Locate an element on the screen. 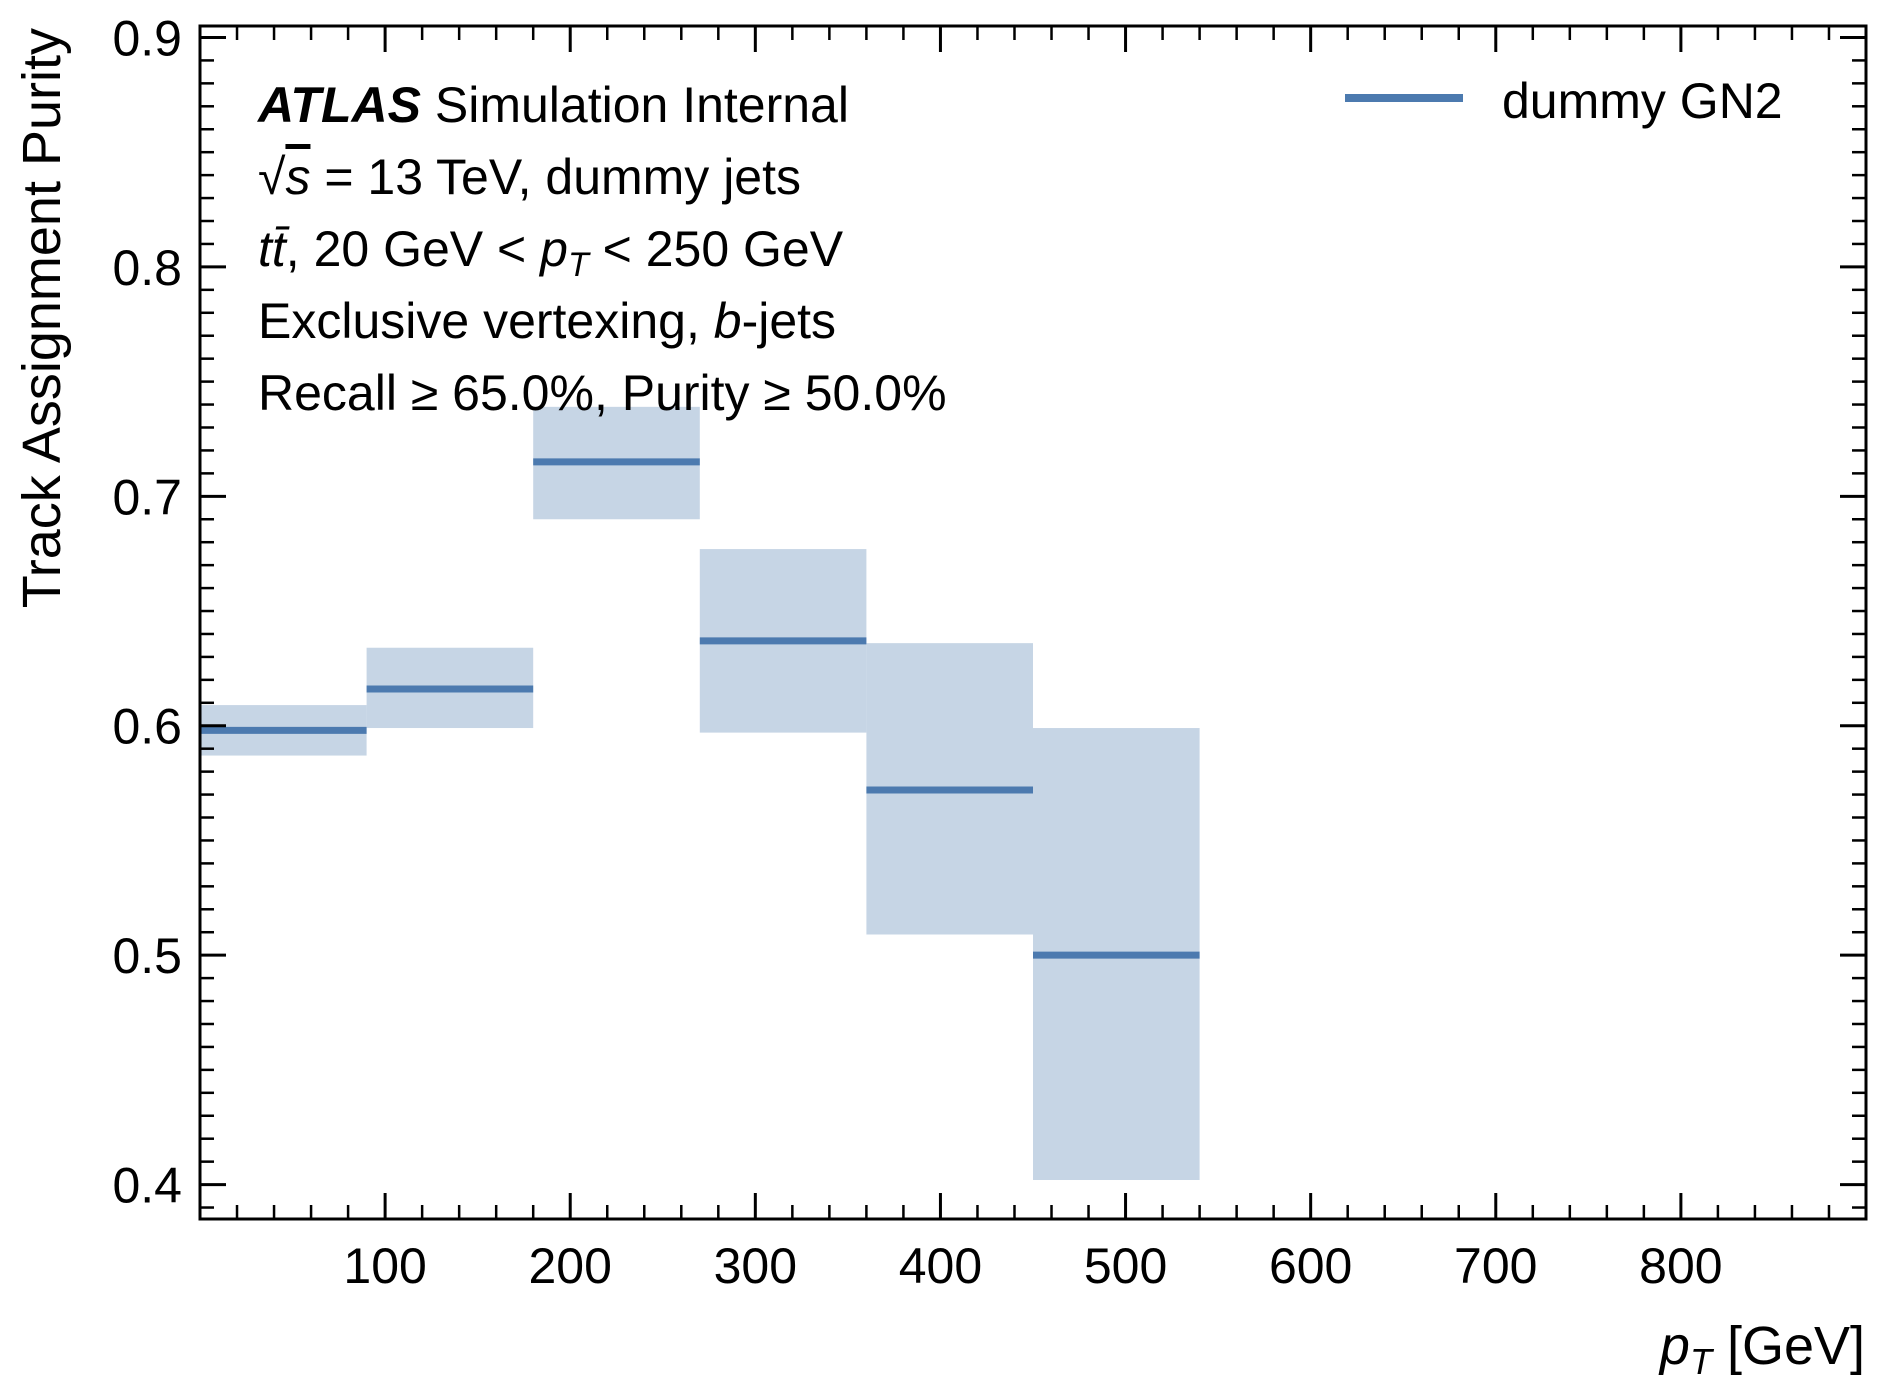 This screenshot has height=1398, width=1878. y-tick-label: 0.5 is located at coordinates (147, 956).